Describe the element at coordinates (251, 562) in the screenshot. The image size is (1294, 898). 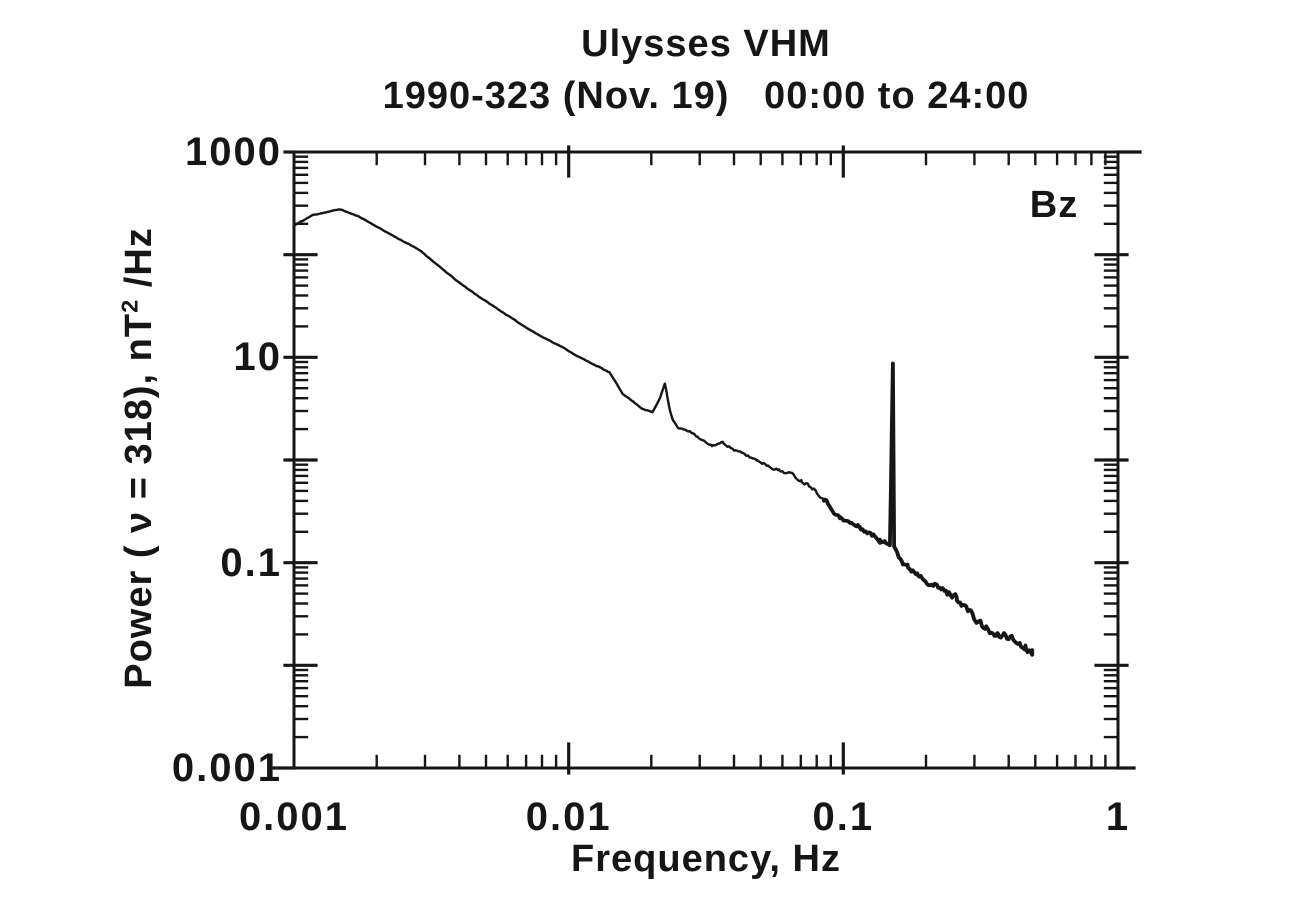
I see `y-tick-label-0.1: 0.1` at that location.